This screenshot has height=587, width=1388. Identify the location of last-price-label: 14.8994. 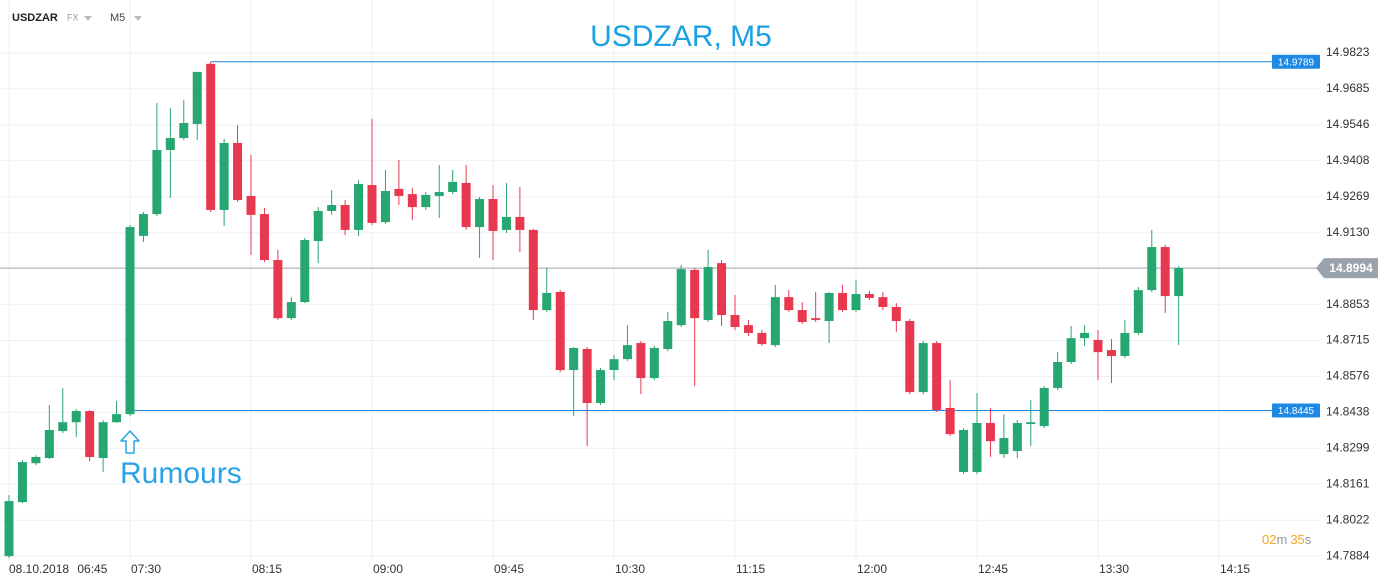
(1351, 268).